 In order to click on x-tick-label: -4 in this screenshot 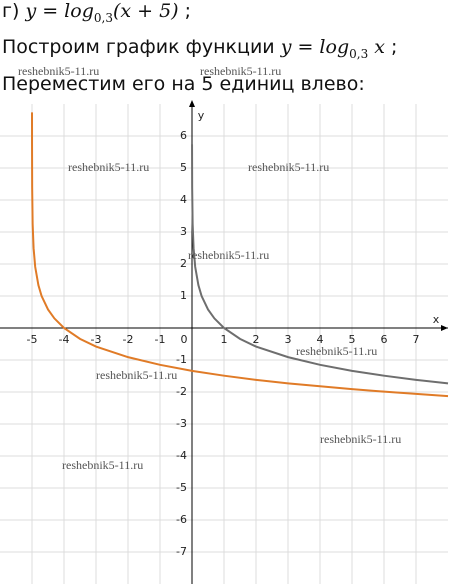, I will do `click(64, 339)`.